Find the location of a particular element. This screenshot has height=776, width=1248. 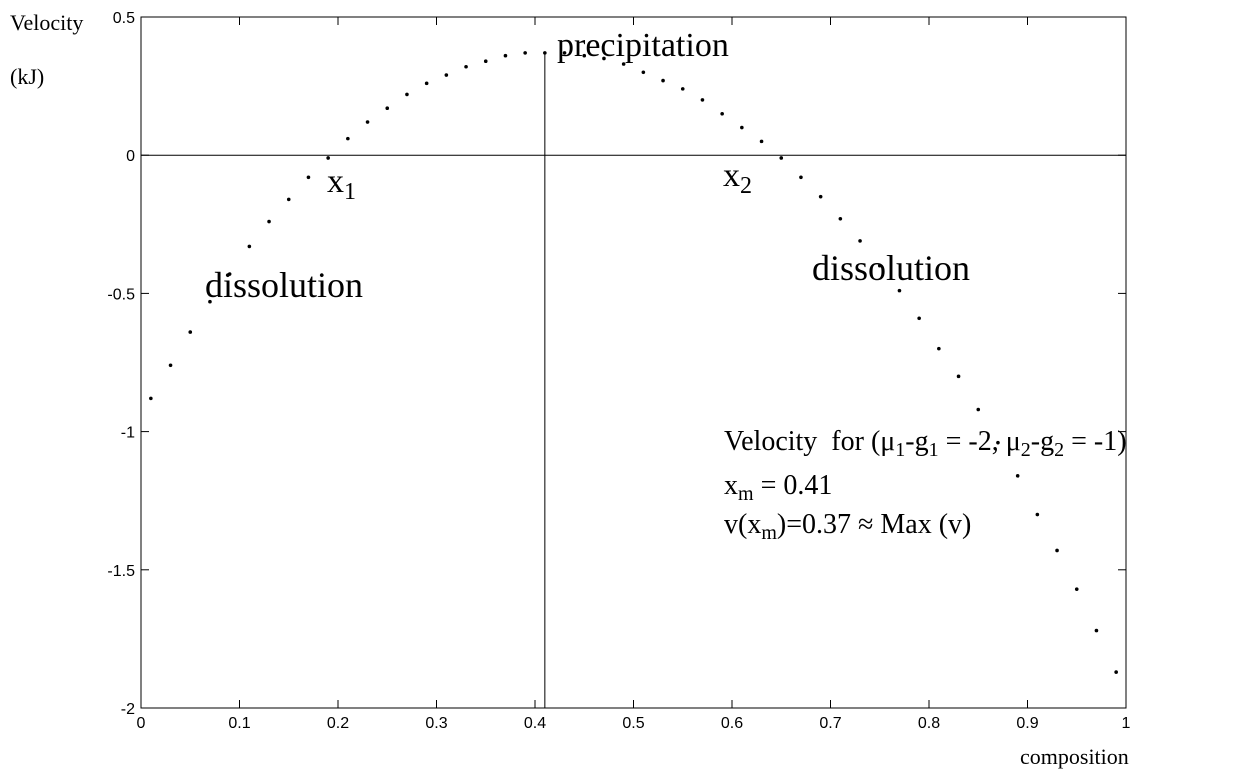

x-tick-label: 0.2 is located at coordinates (338, 723).